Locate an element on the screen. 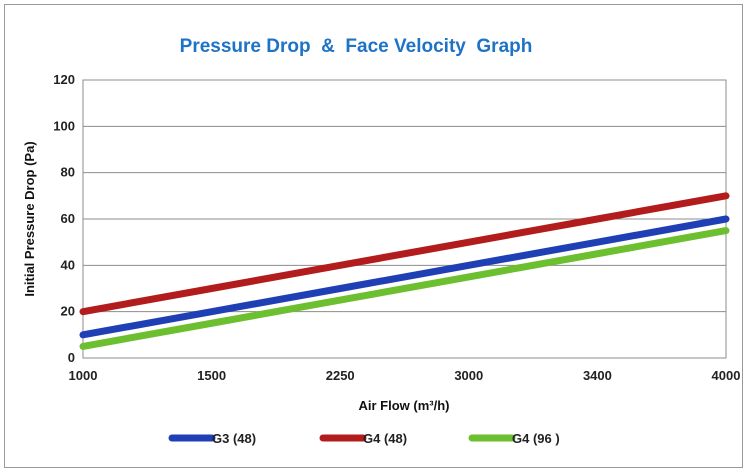 This screenshot has height=474, width=749. x-tick-label: 3000 is located at coordinates (468, 375).